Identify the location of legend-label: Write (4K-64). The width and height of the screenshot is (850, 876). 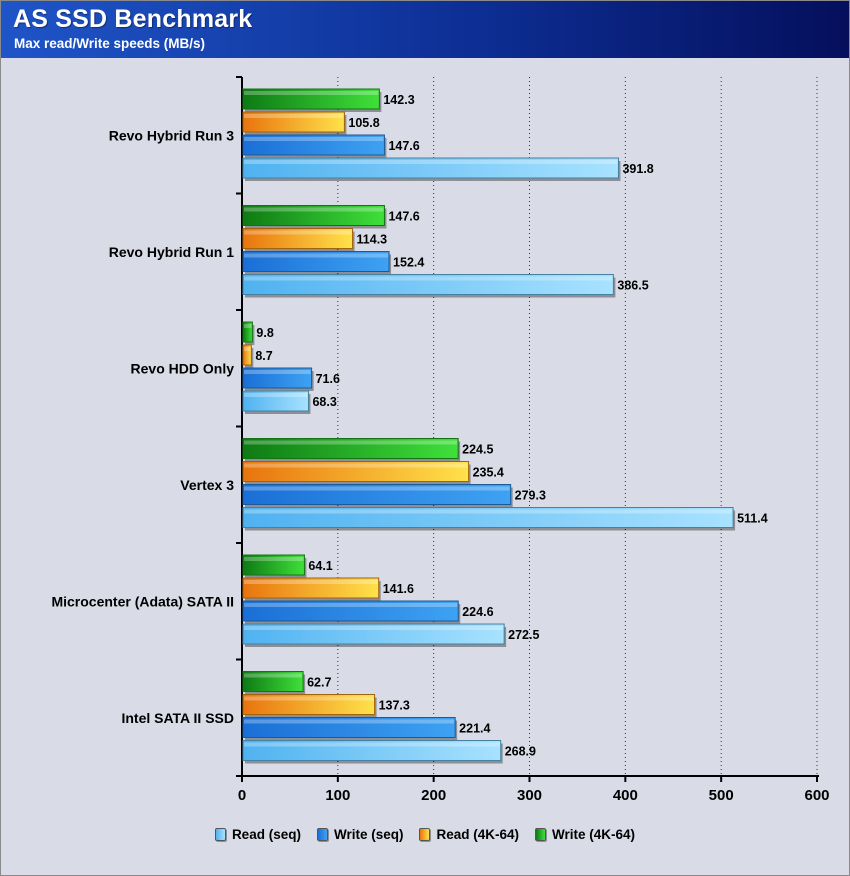
(594, 834).